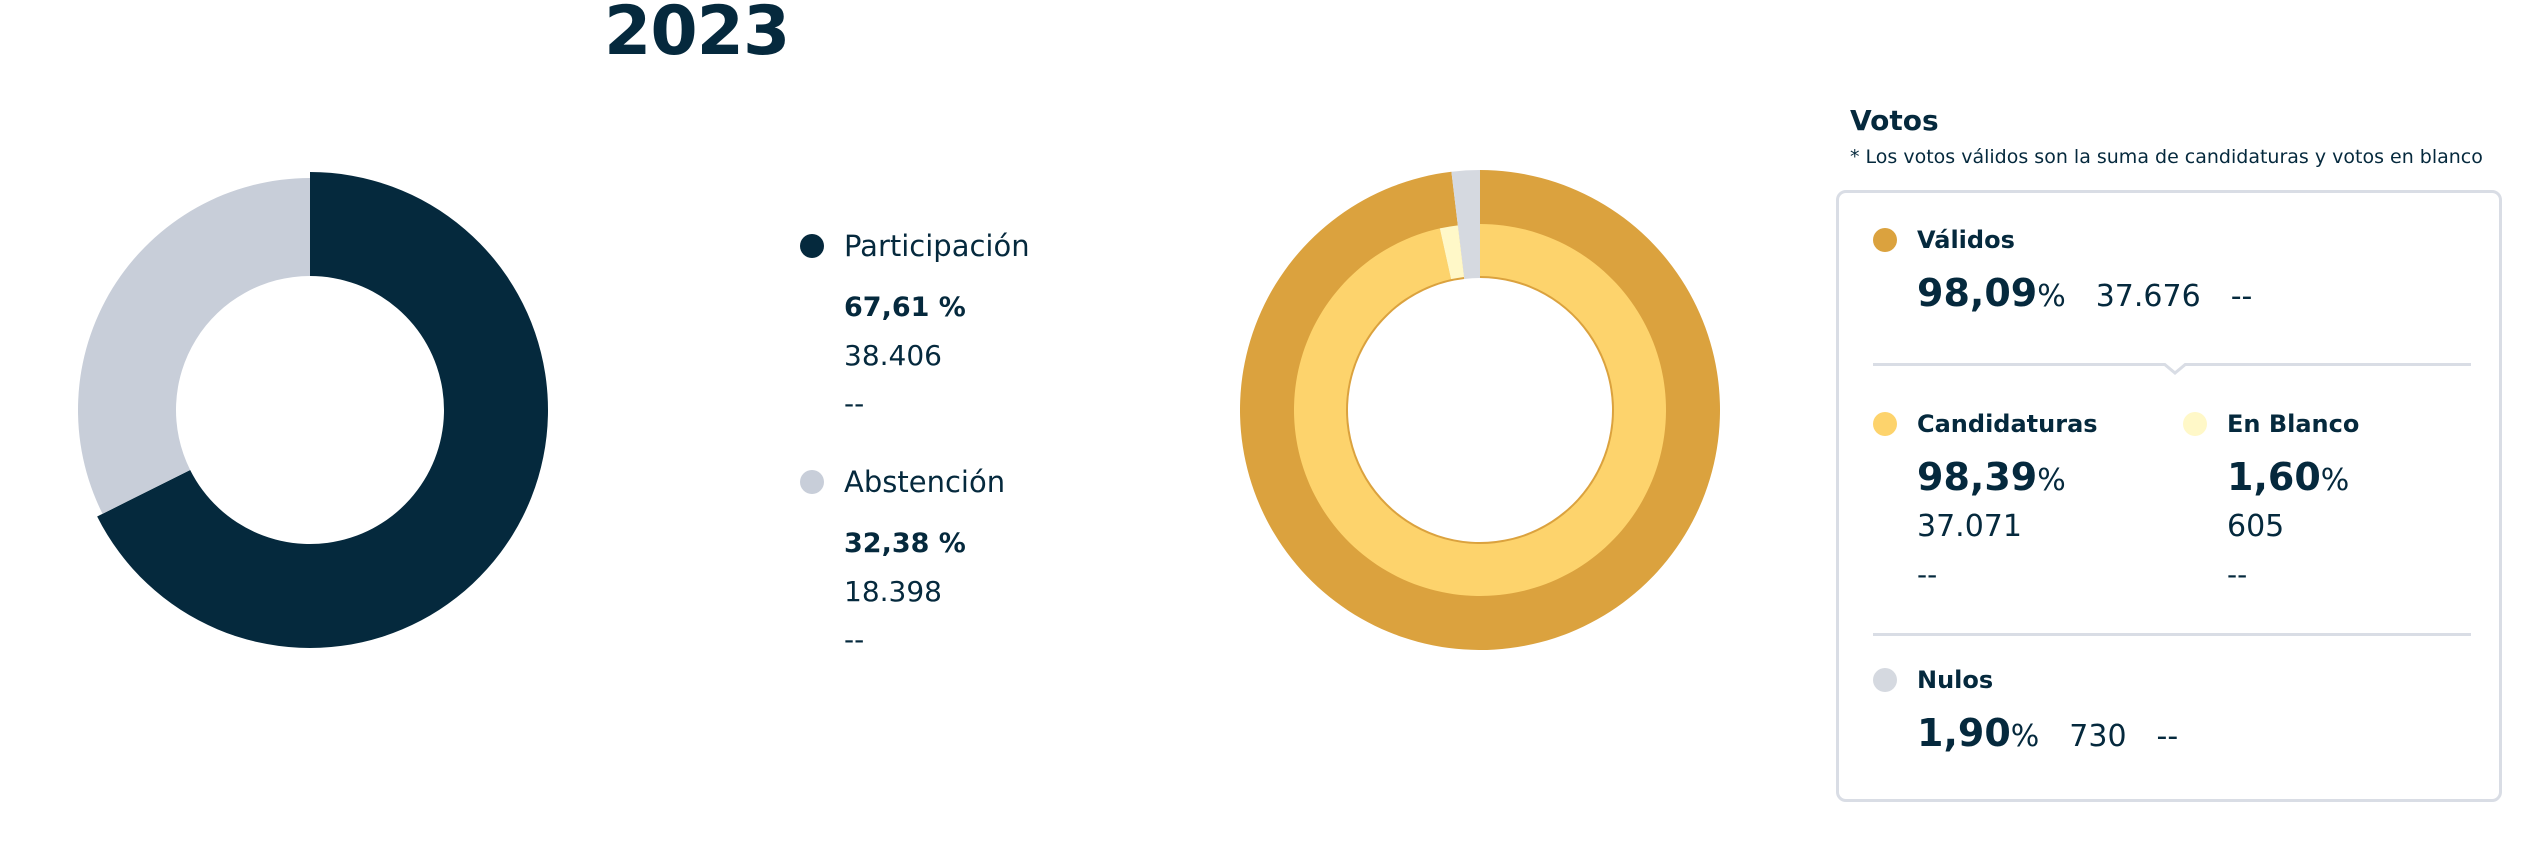  Describe the element at coordinates (2195, 424) in the screenshot. I see `en-blanco-dot-icon` at that location.